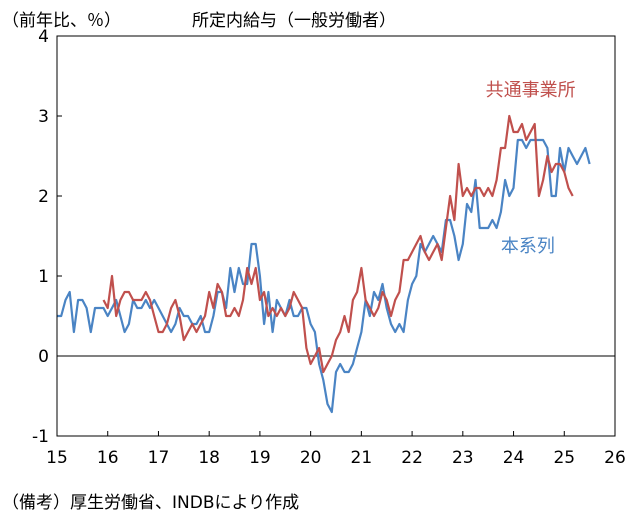  I want to click on x-tick-label: 15, so click(57, 458).